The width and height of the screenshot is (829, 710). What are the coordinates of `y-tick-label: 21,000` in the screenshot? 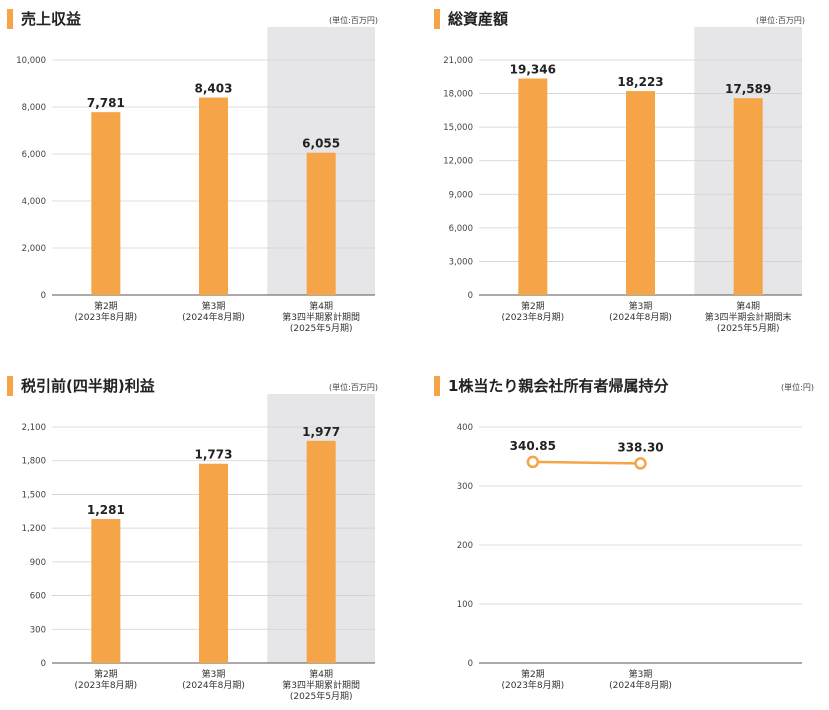 It's located at (458, 61).